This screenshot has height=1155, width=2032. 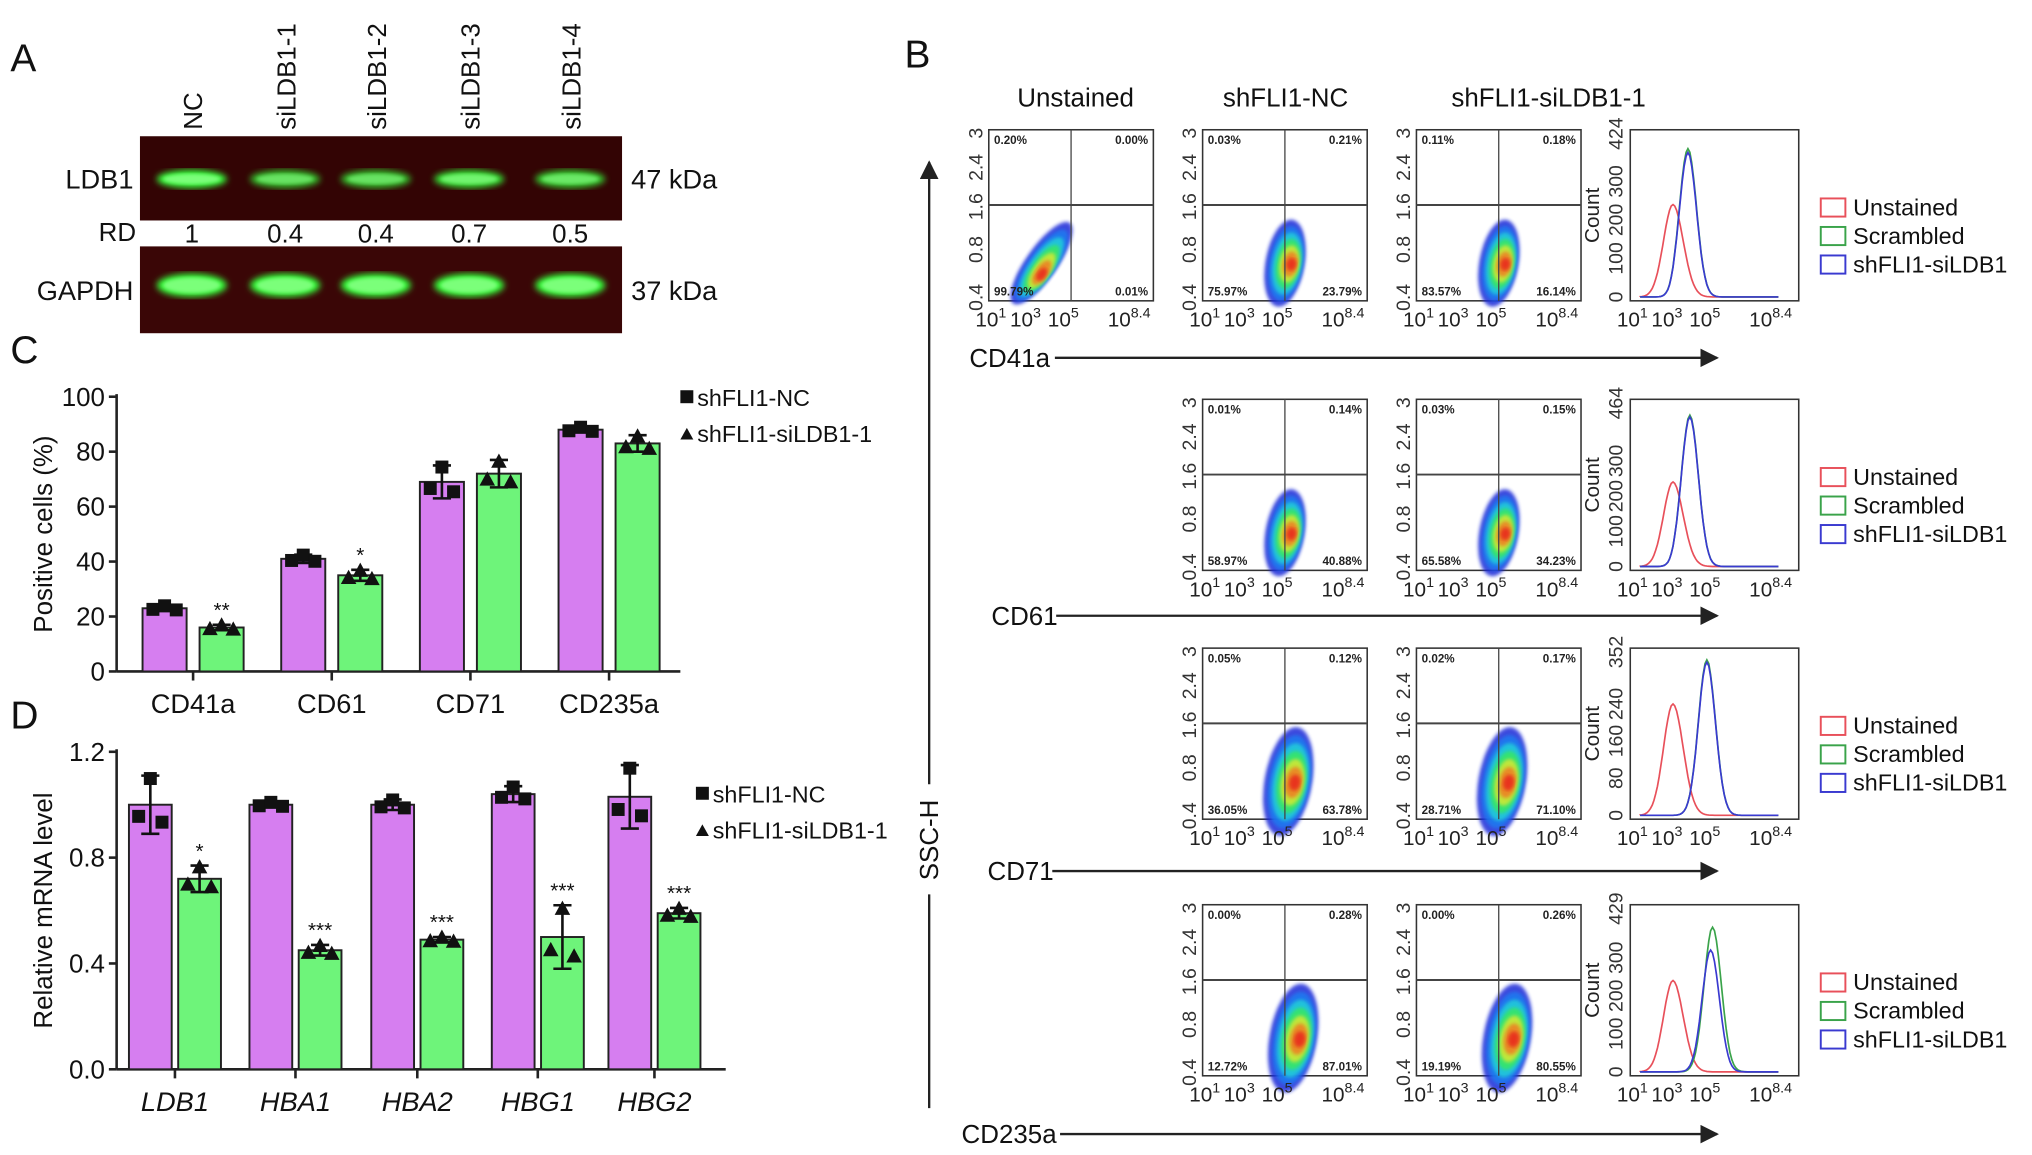 What do you see at coordinates (295, 1101) in the screenshot?
I see `x-tick-label: HBA1` at bounding box center [295, 1101].